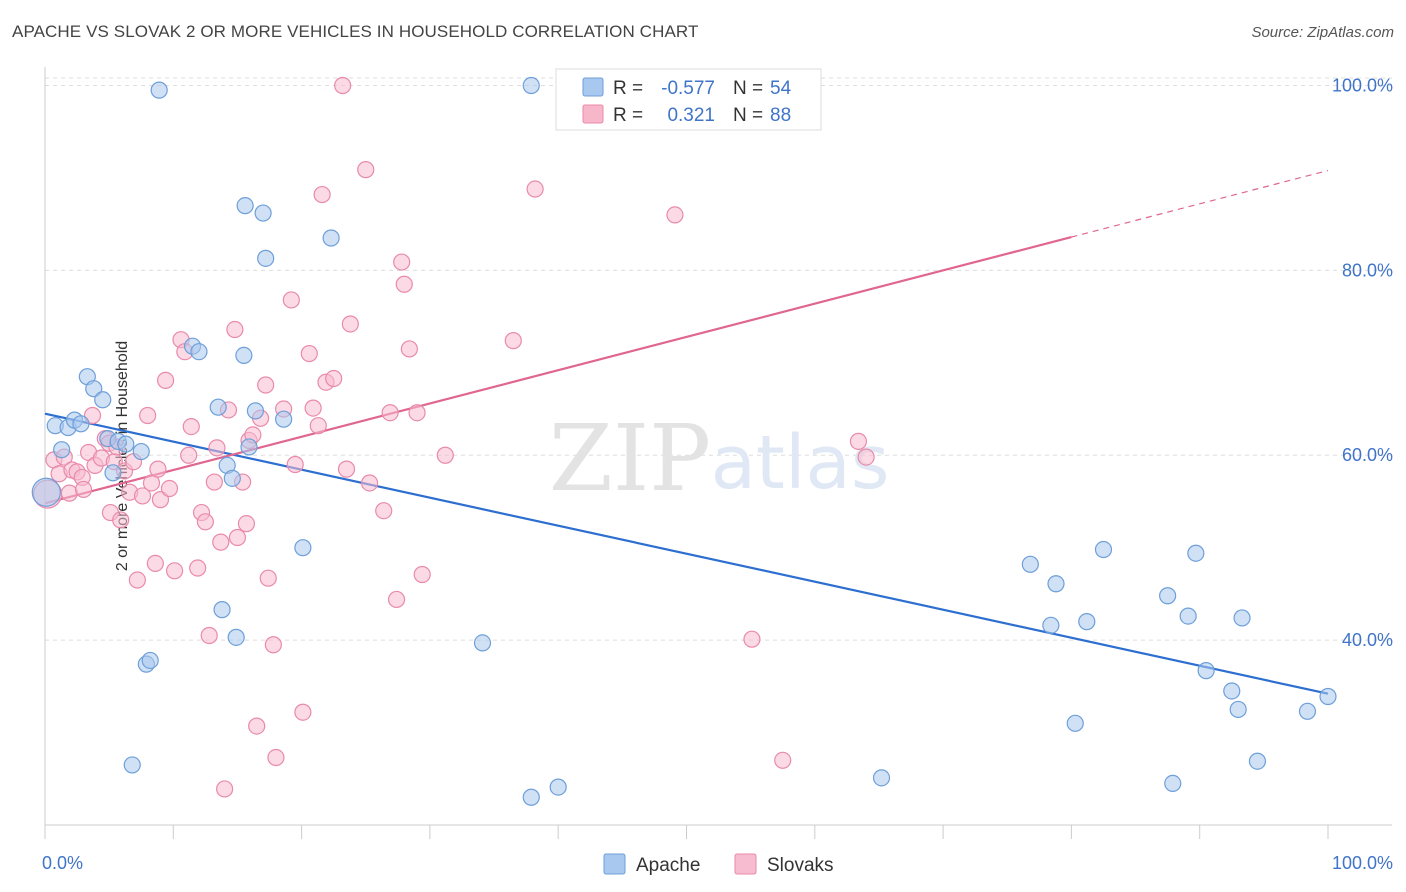  Describe the element at coordinates (62, 863) in the screenshot. I see `x-tick-label: 0.0%` at that location.